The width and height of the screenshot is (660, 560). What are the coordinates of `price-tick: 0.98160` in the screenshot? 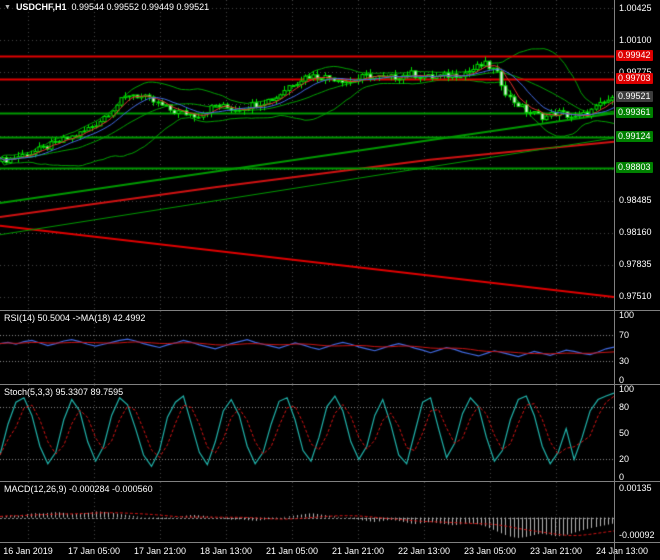 It's located at (635, 231).